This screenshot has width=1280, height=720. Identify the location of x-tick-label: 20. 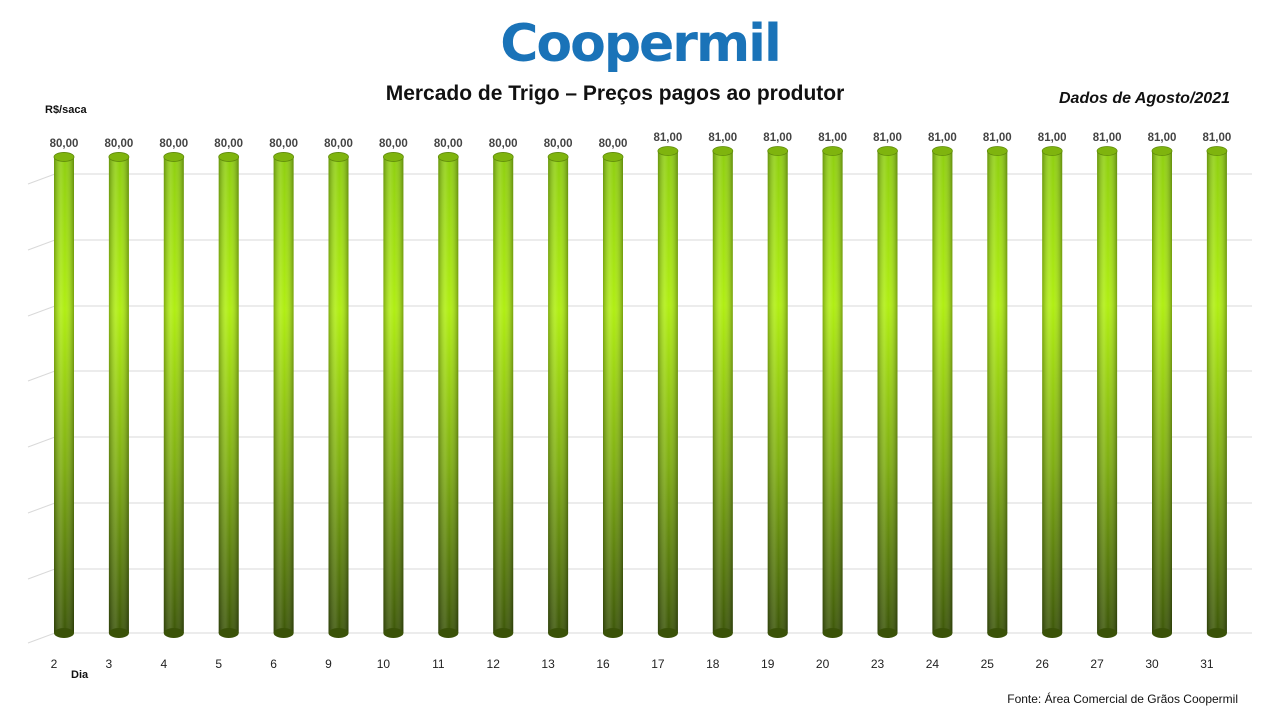
(823, 664).